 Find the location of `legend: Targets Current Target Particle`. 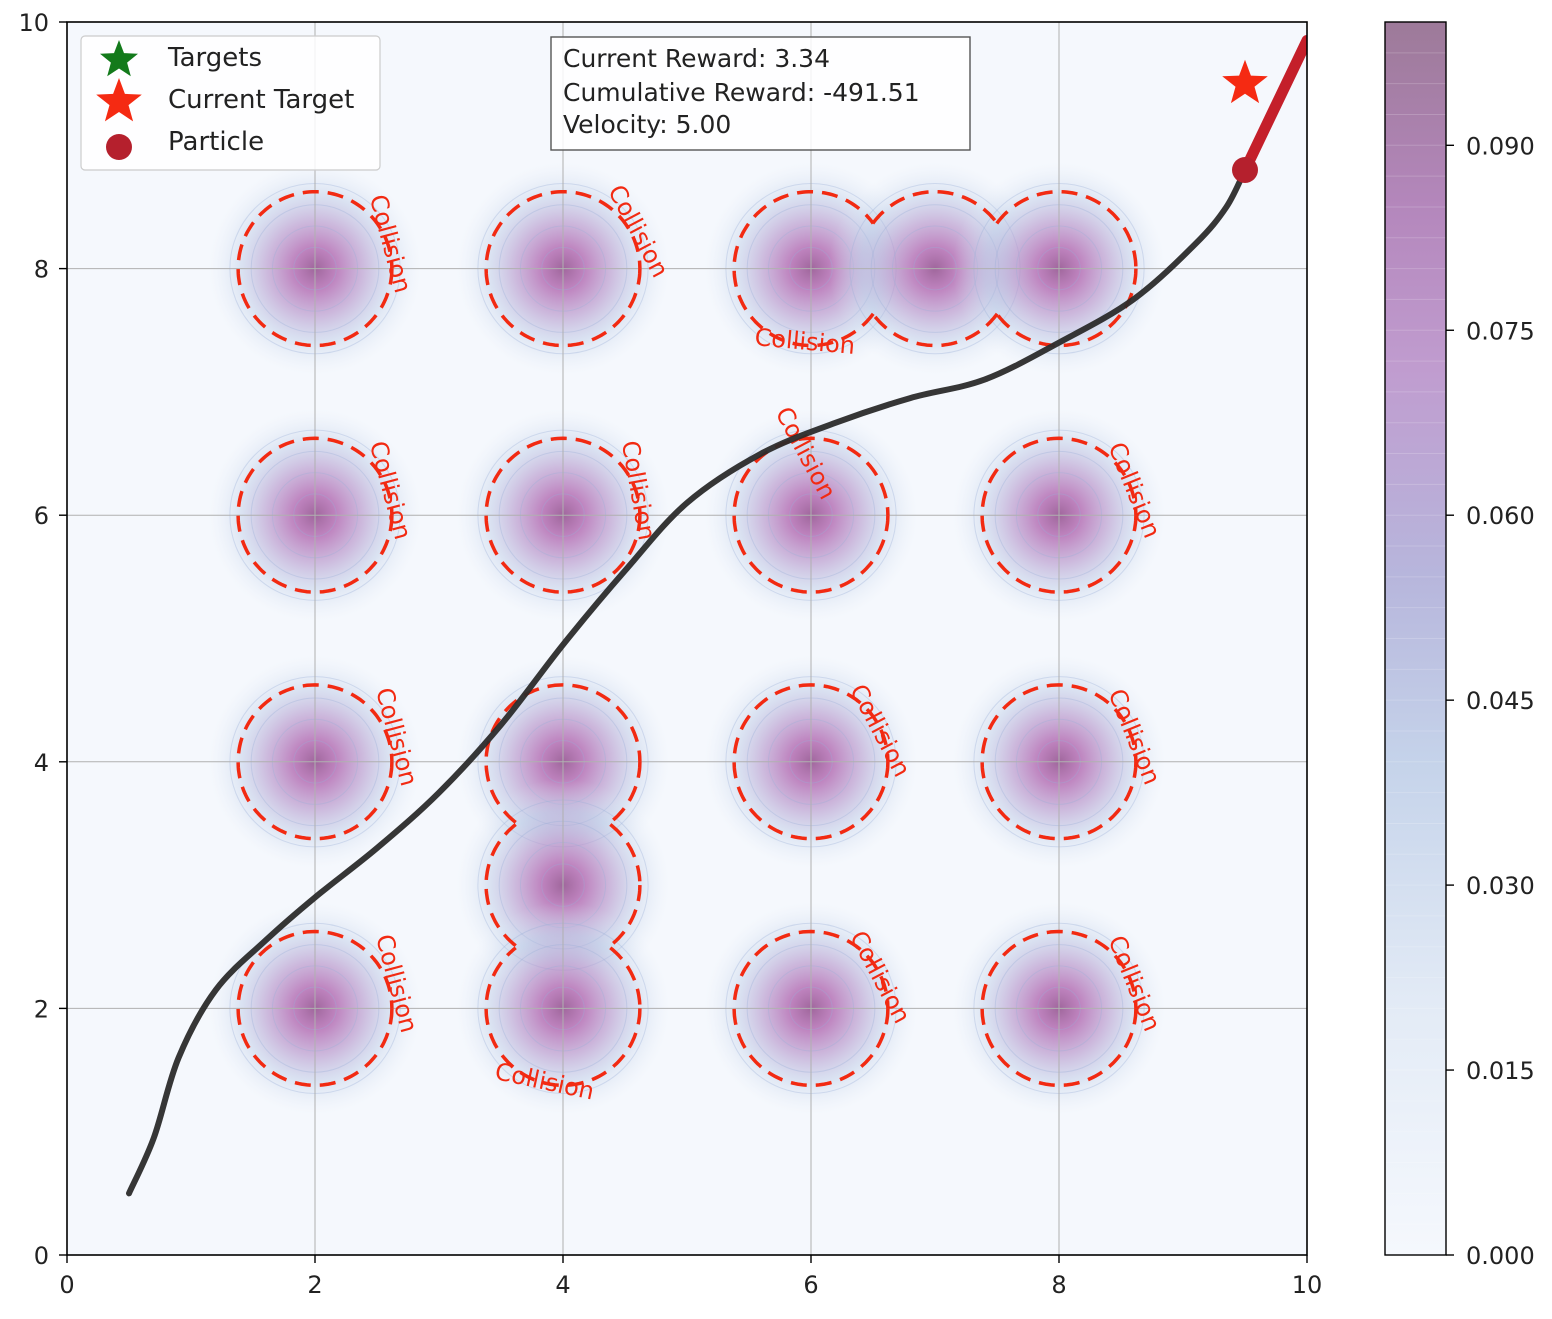

legend: Targets Current Target Particle is located at coordinates (230, 103).